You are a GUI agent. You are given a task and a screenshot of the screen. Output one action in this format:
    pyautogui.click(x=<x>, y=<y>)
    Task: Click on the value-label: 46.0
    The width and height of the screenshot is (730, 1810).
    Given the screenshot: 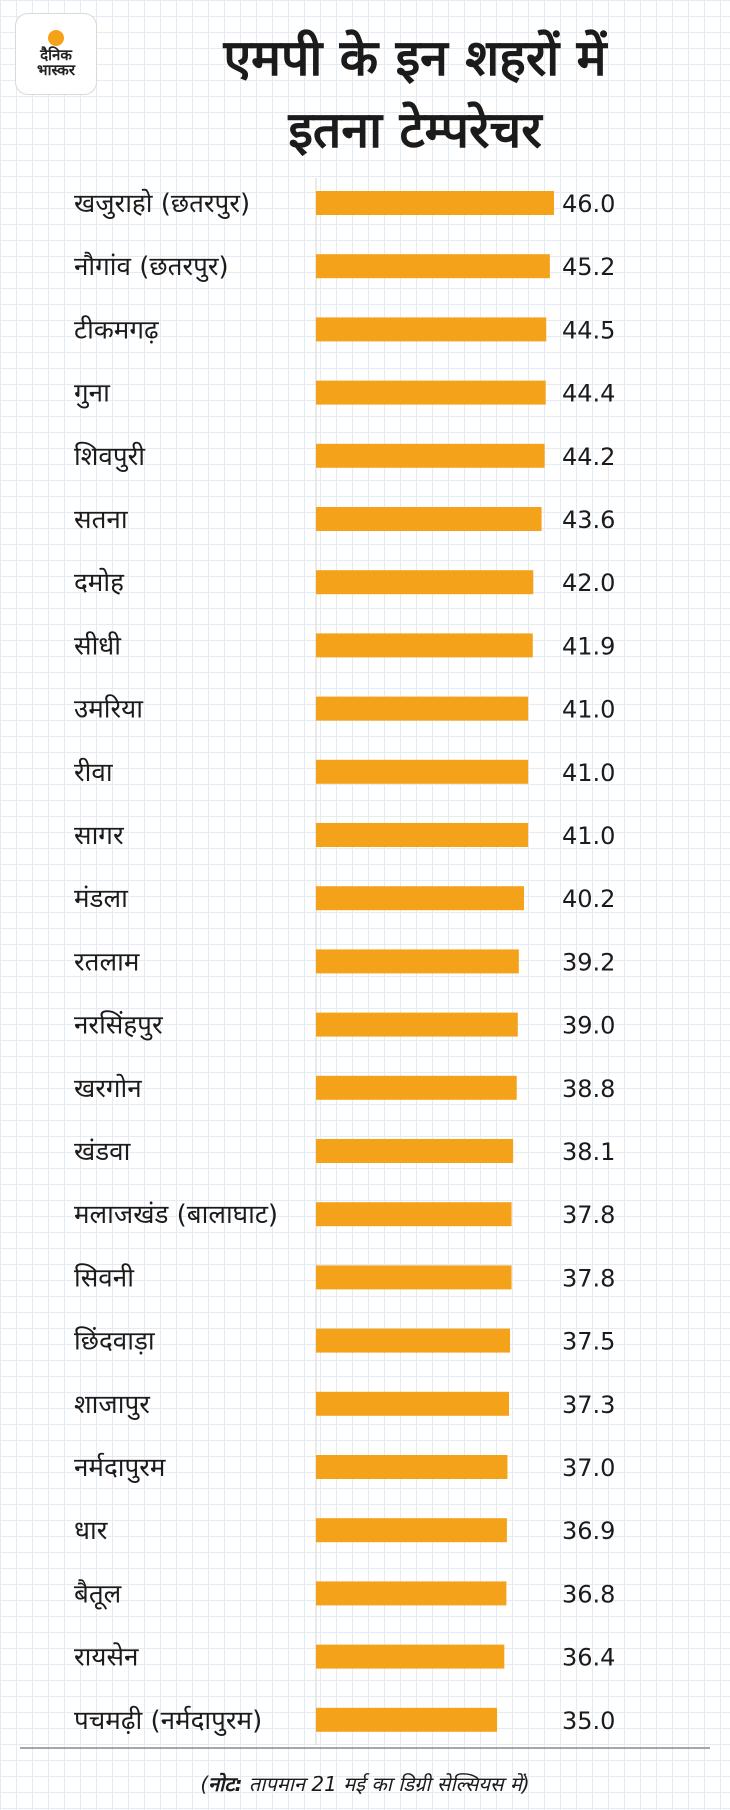 What is the action you would take?
    pyautogui.click(x=588, y=204)
    